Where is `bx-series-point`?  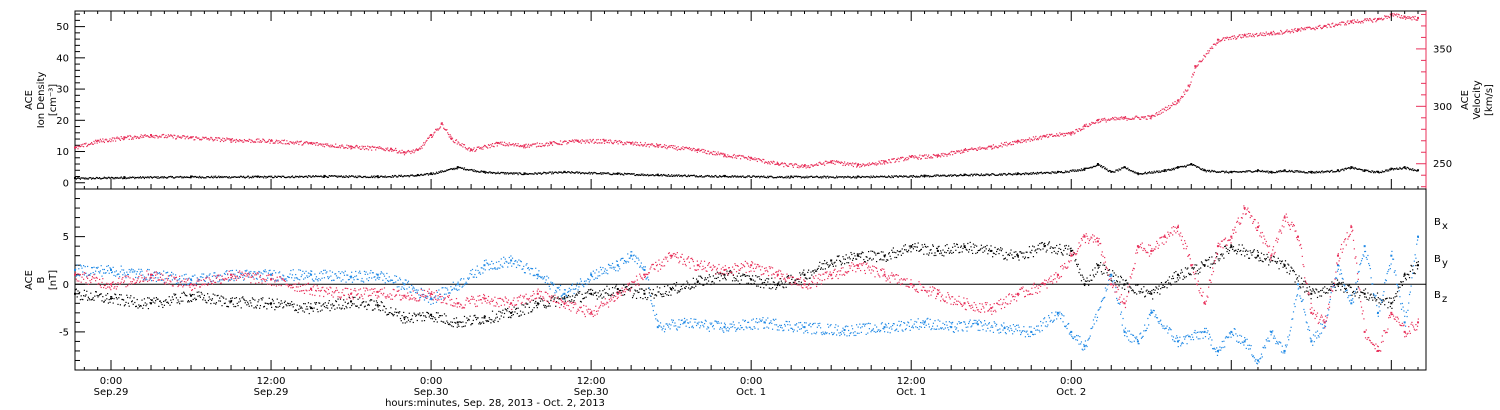 bx-series-point is located at coordinates (484, 317).